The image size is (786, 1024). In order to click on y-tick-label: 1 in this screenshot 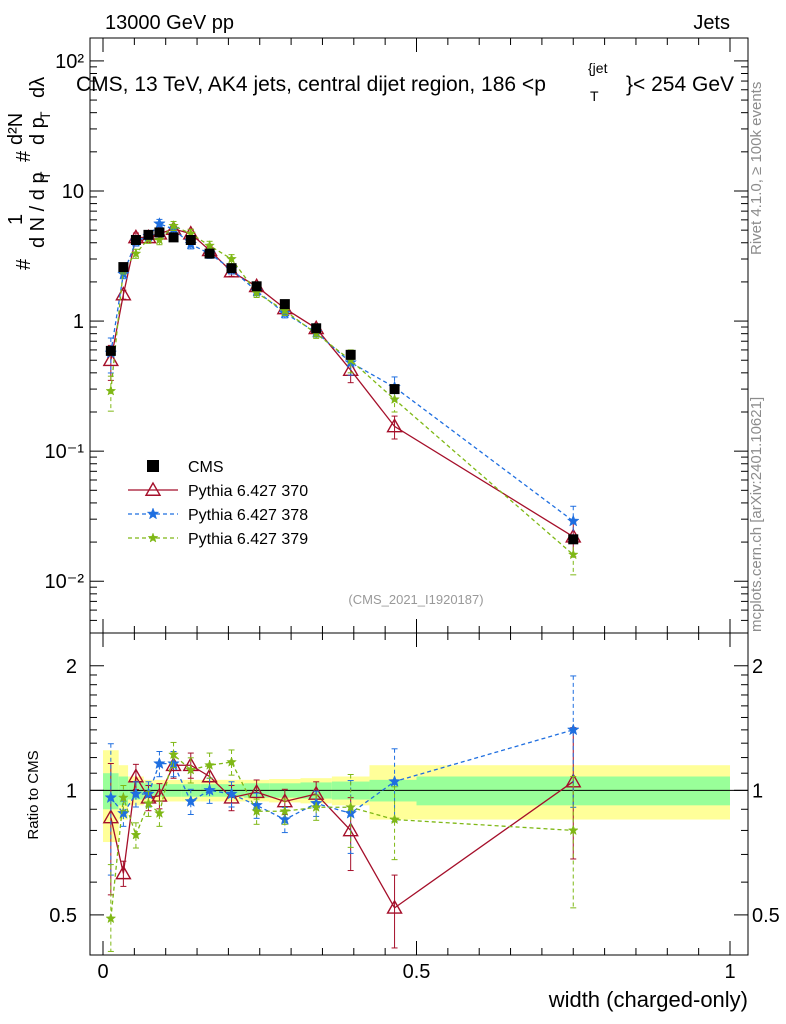, I will do `click(78, 322)`.